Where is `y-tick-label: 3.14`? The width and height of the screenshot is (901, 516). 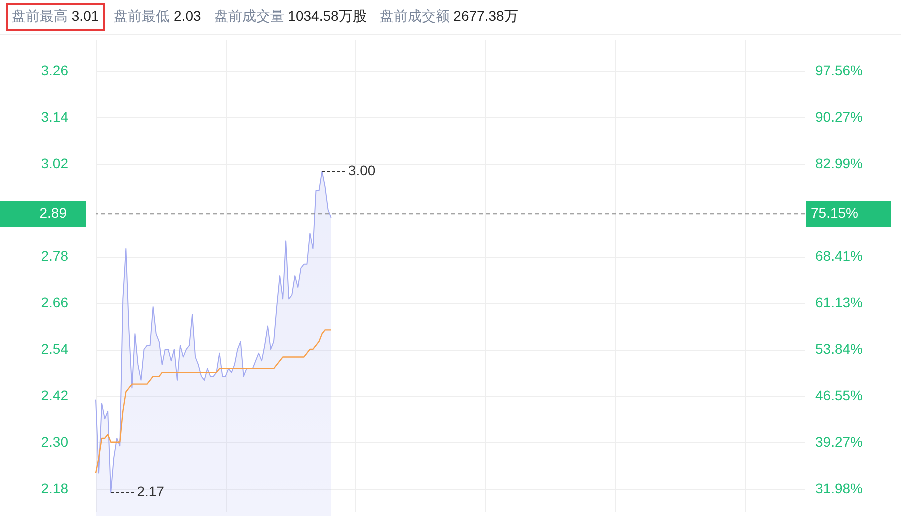 y-tick-label: 3.14 is located at coordinates (55, 116).